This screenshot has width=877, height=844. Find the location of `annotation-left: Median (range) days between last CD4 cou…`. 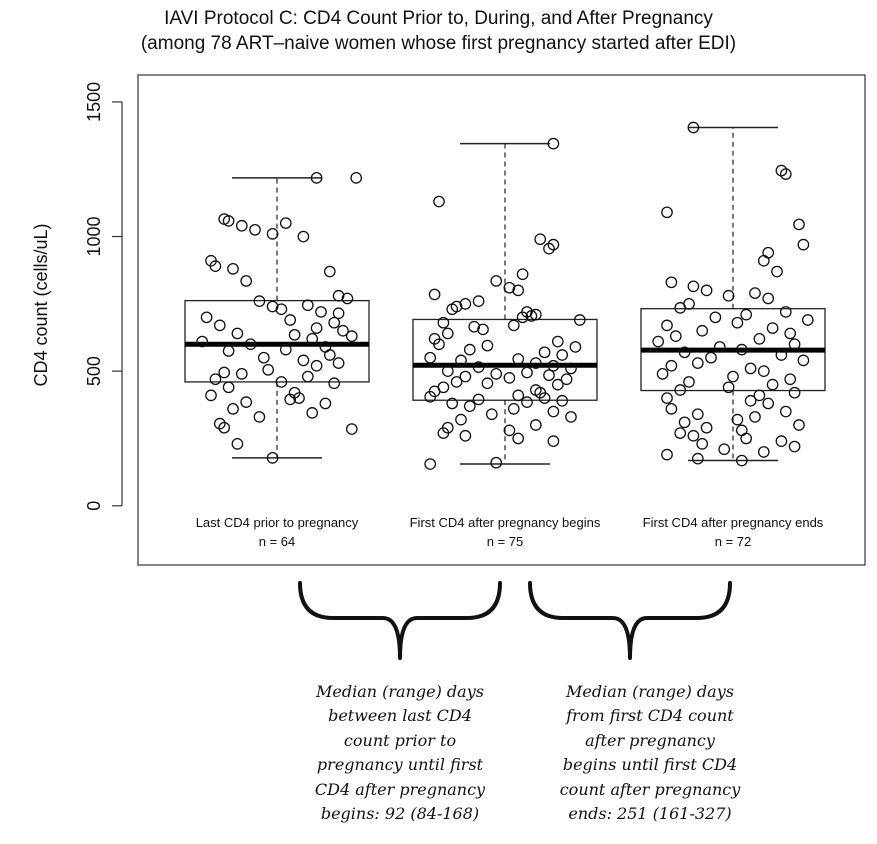

annotation-left: Median (range) days between last CD4 cou… is located at coordinates (400, 753).